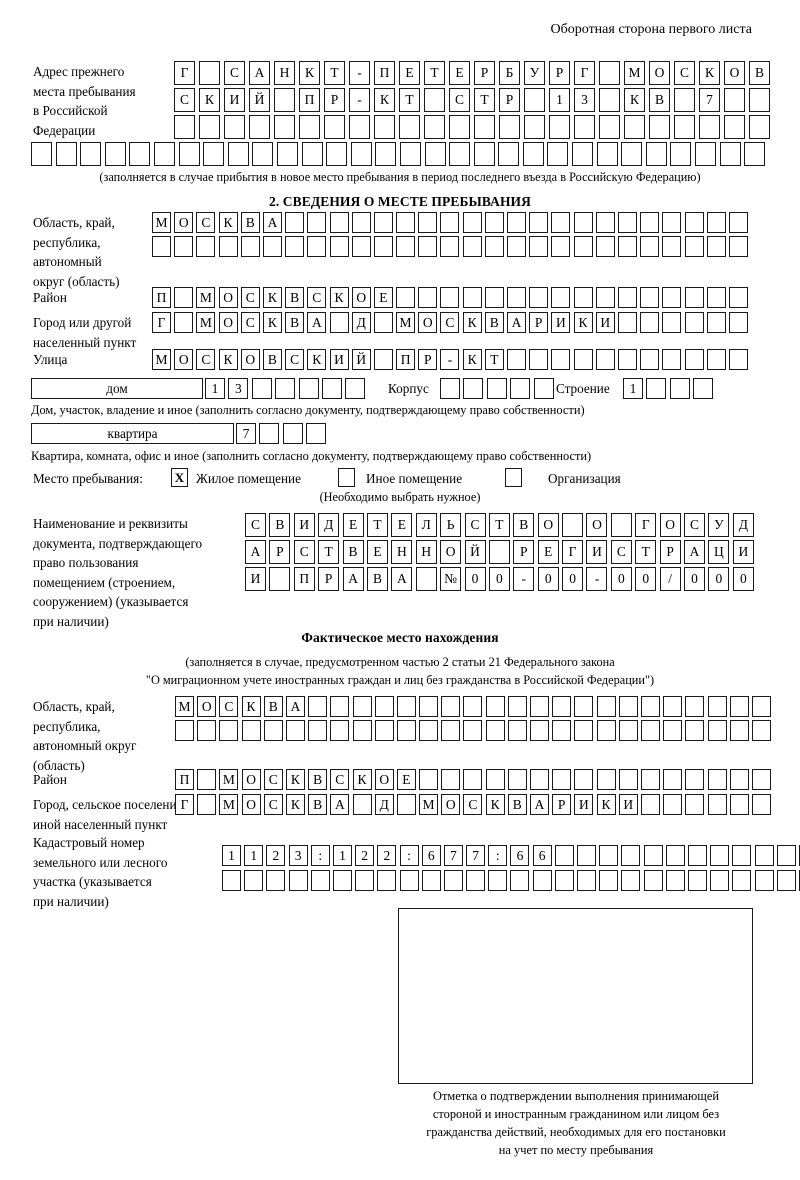 The image size is (800, 1180). I want to click on grid-cell: П, so click(384, 73).